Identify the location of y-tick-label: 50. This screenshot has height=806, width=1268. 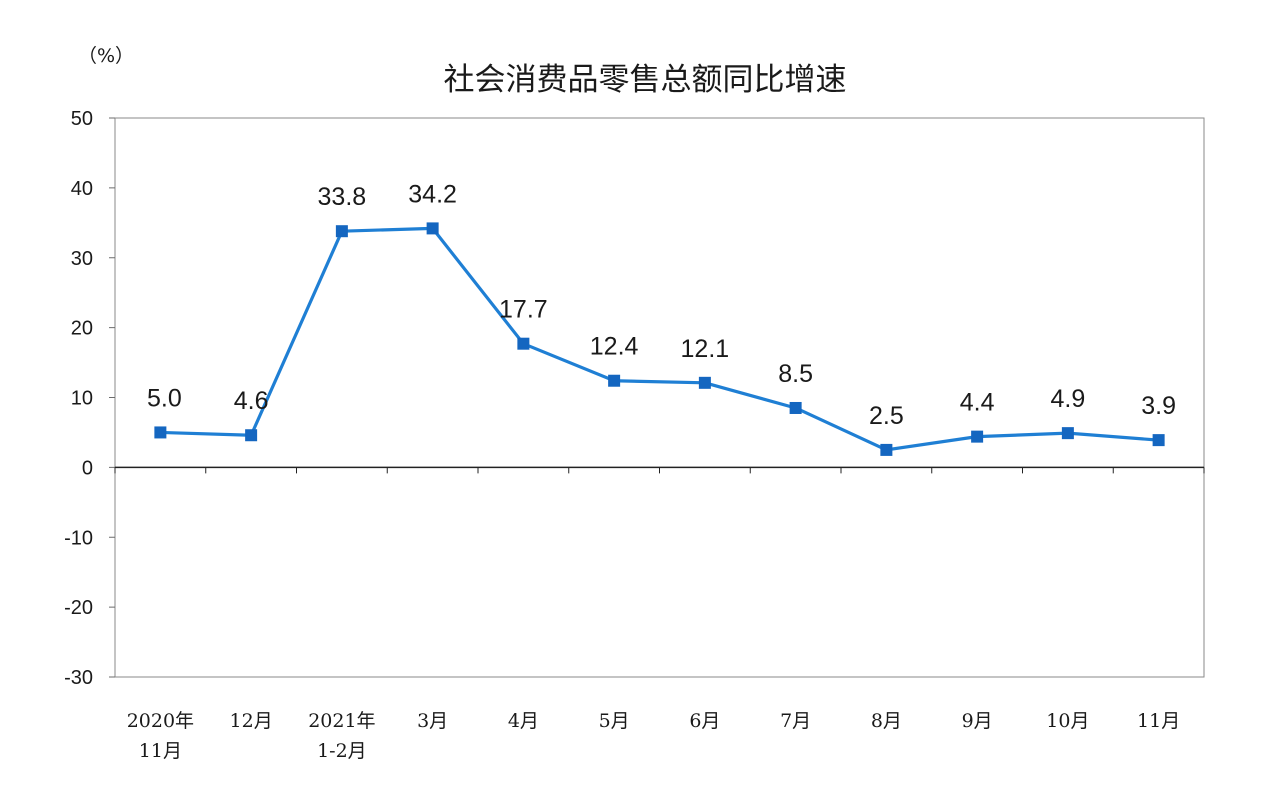
(82, 119).